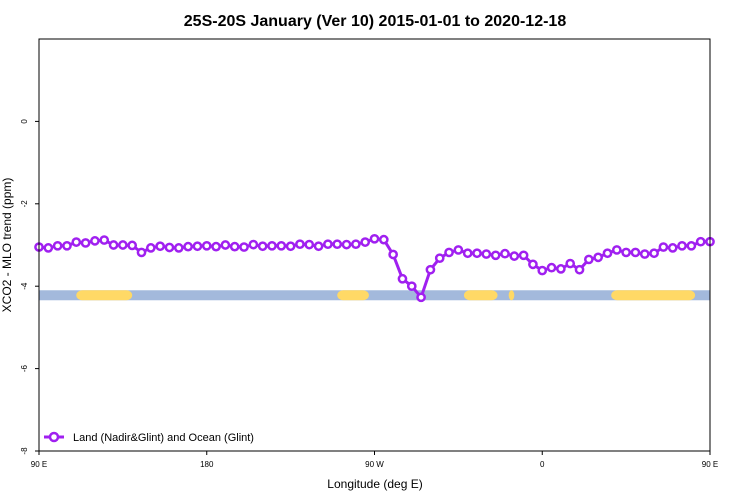  What do you see at coordinates (7, 245) in the screenshot?
I see `y-axis-label: XCO2 - MLO trend (ppm)` at bounding box center [7, 245].